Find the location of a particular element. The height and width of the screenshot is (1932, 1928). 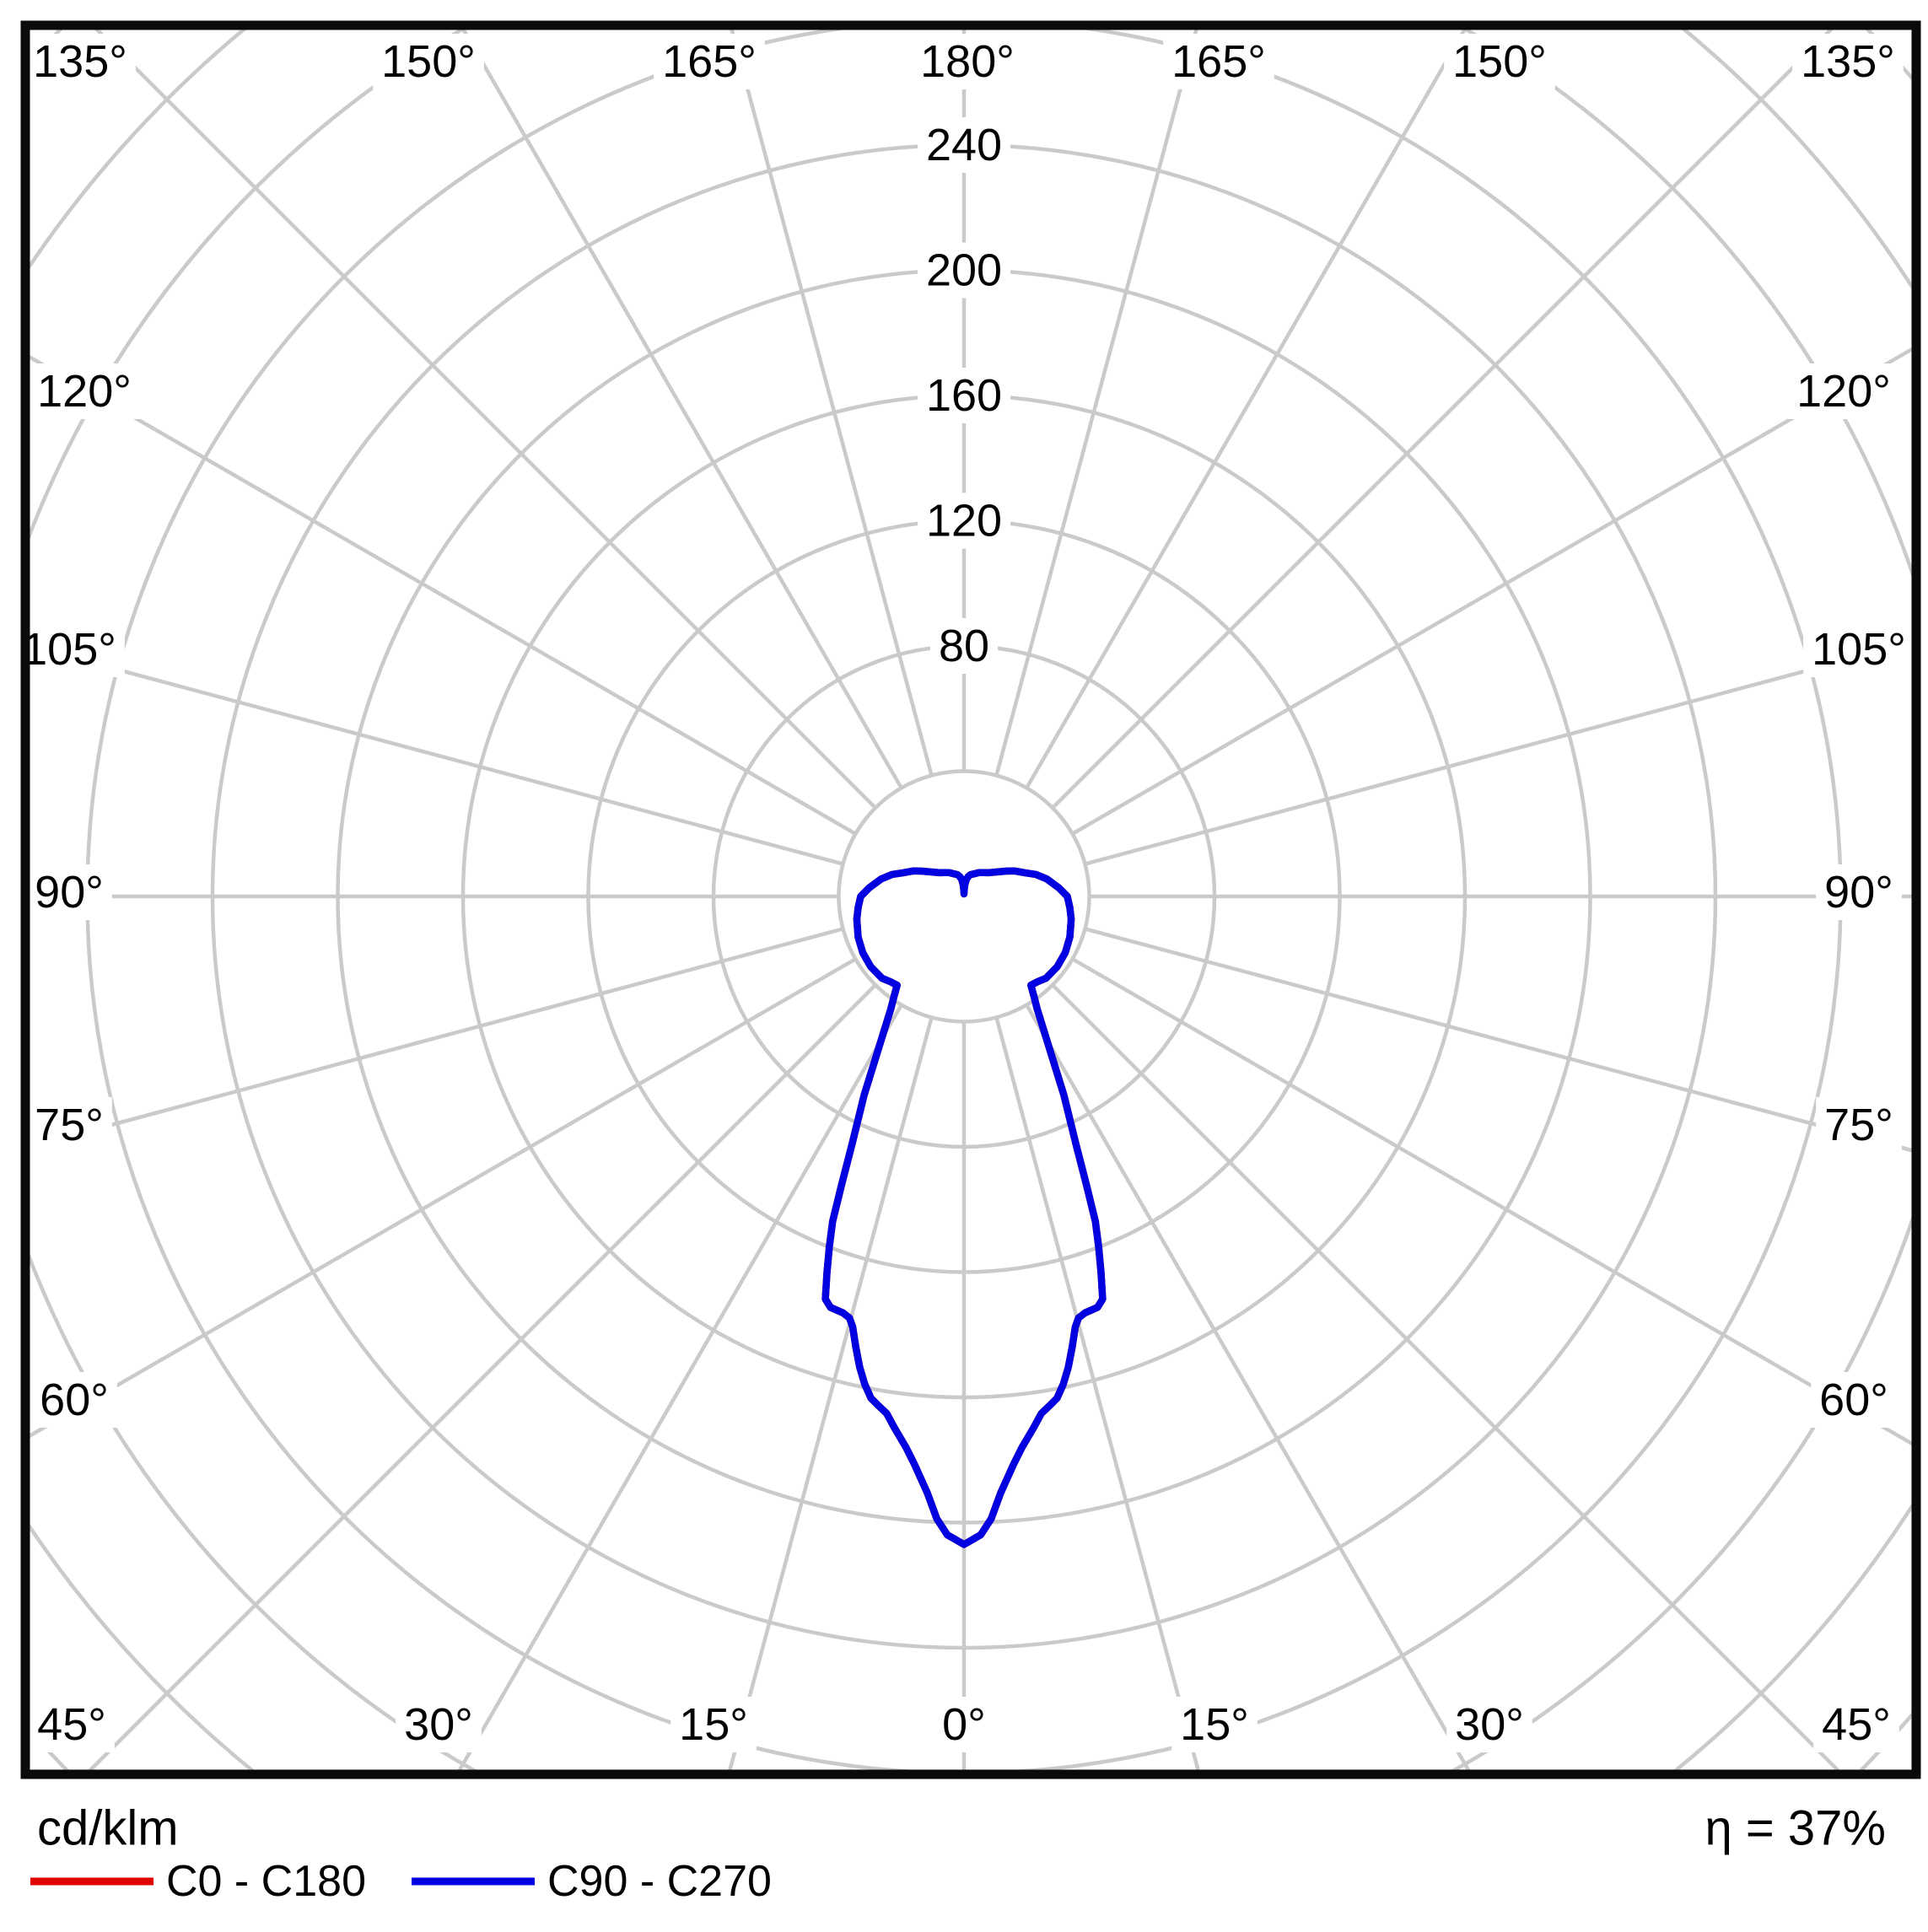

legend: C0 - C180 C90 - C270 is located at coordinates (401, 1882).